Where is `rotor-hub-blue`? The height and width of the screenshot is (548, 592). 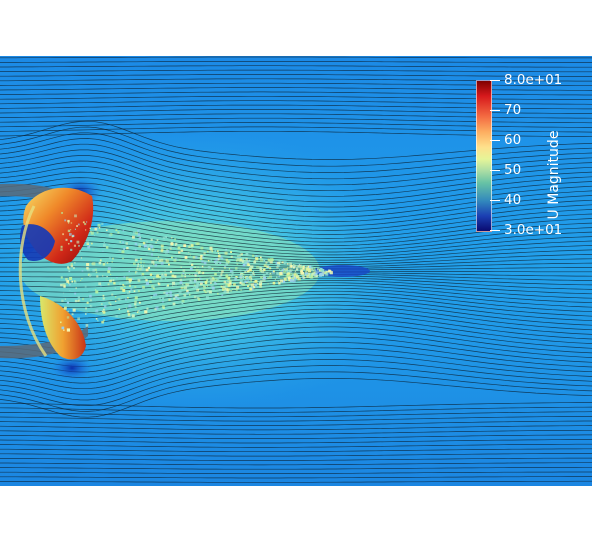 rotor-hub-blue is located at coordinates (37, 243).